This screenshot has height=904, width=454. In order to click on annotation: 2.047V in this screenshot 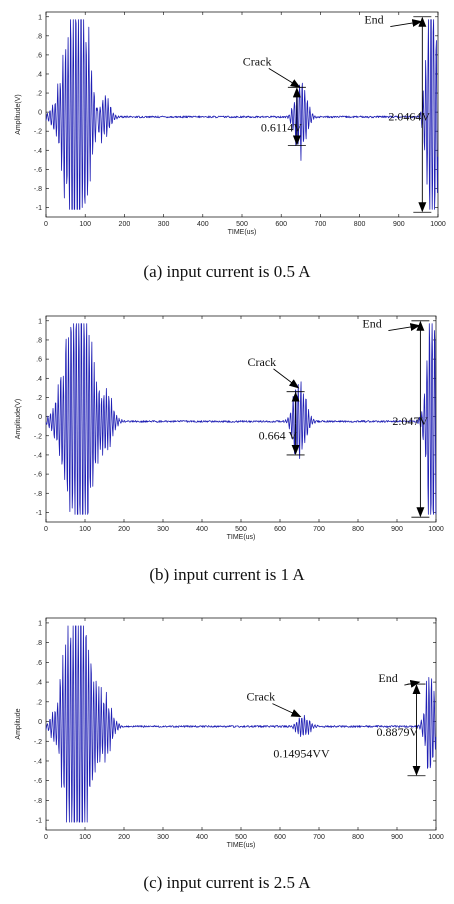, I will do `click(411, 419)`.